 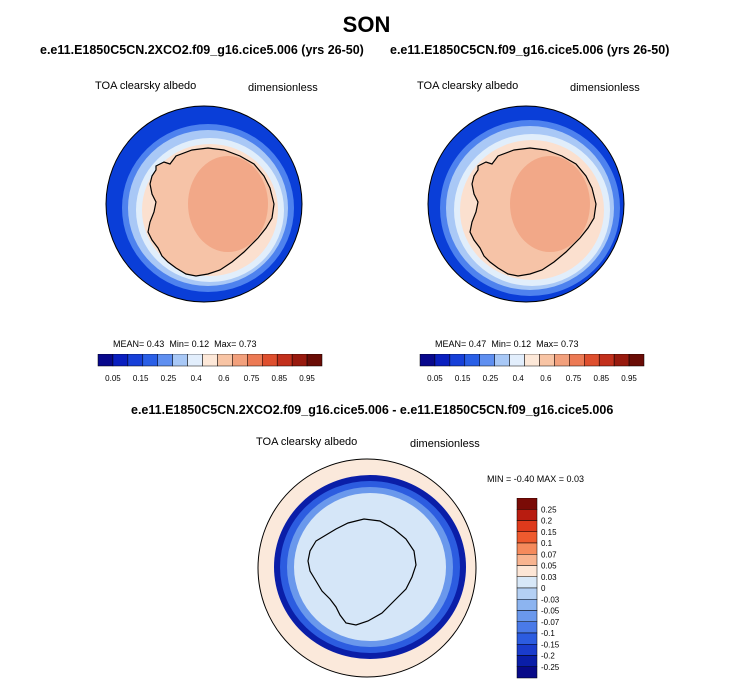 I want to click on panel1-map-border, so click(x=204, y=204).